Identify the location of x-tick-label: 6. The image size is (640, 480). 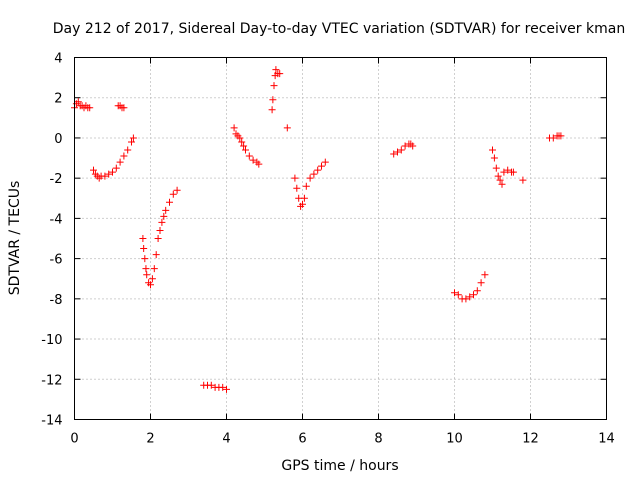
(302, 439).